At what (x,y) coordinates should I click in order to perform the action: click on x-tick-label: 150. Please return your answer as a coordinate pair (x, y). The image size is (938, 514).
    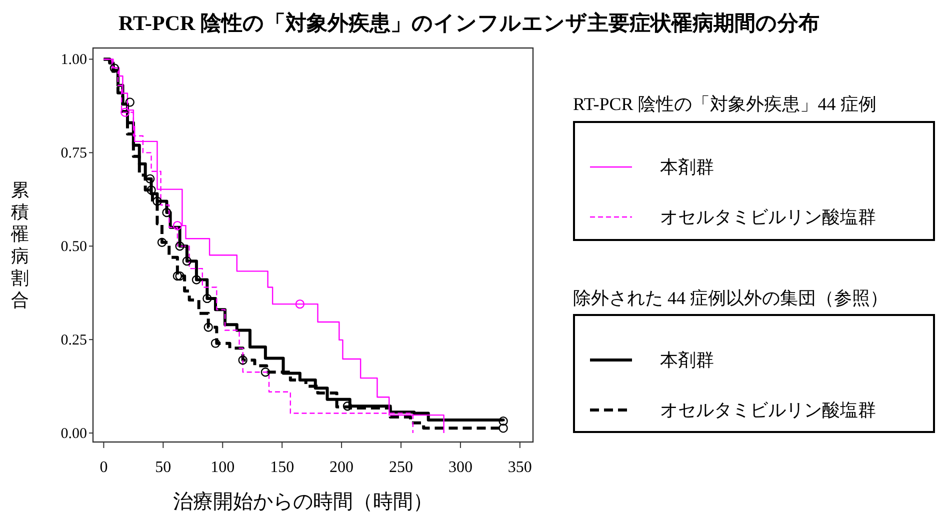
    Looking at the image, I should click on (282, 467).